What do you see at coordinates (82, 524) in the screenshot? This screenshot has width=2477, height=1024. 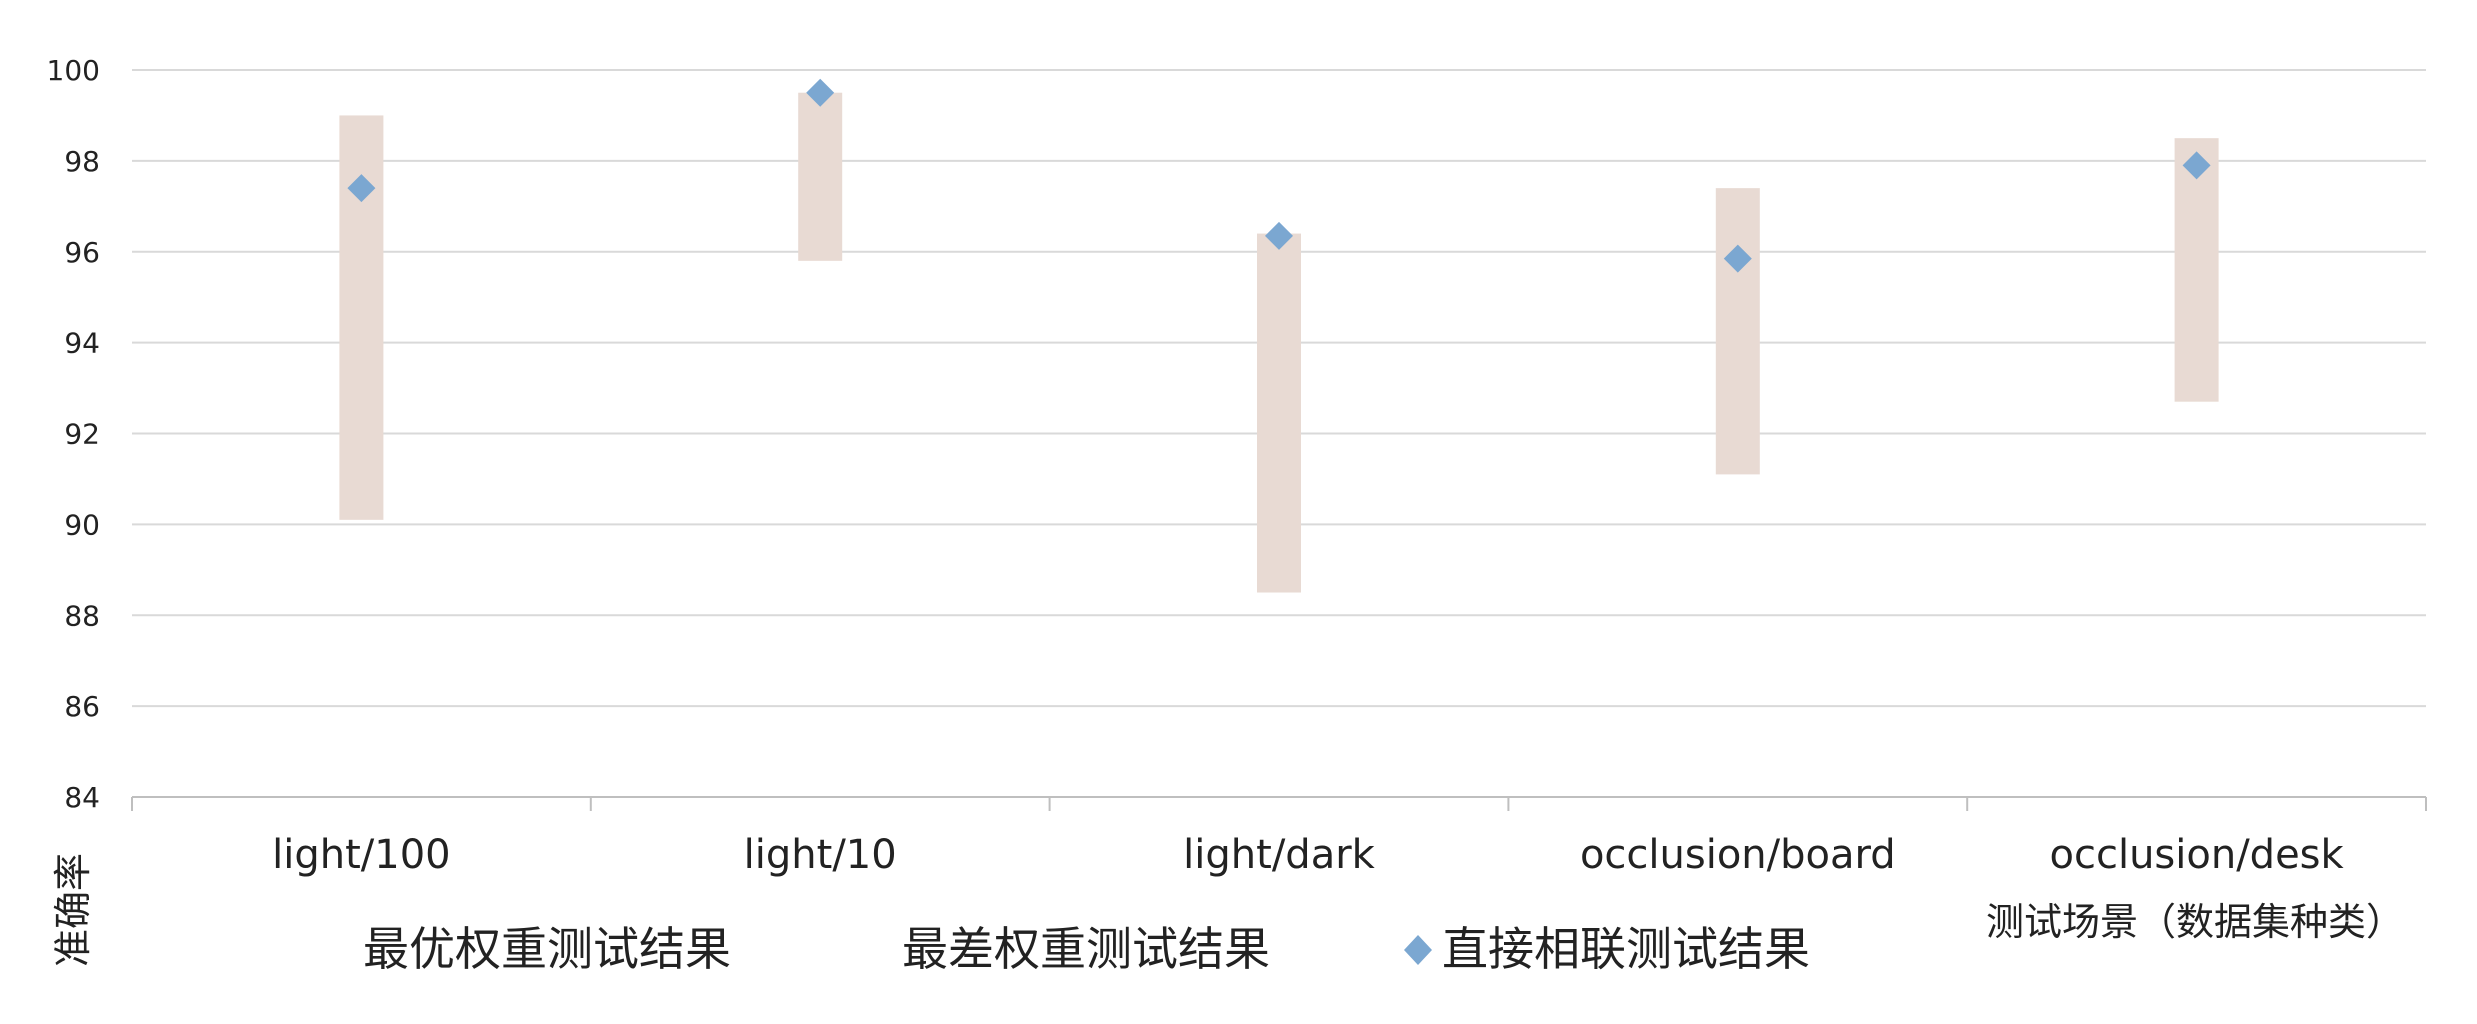 I see `y-tick-label: 90` at bounding box center [82, 524].